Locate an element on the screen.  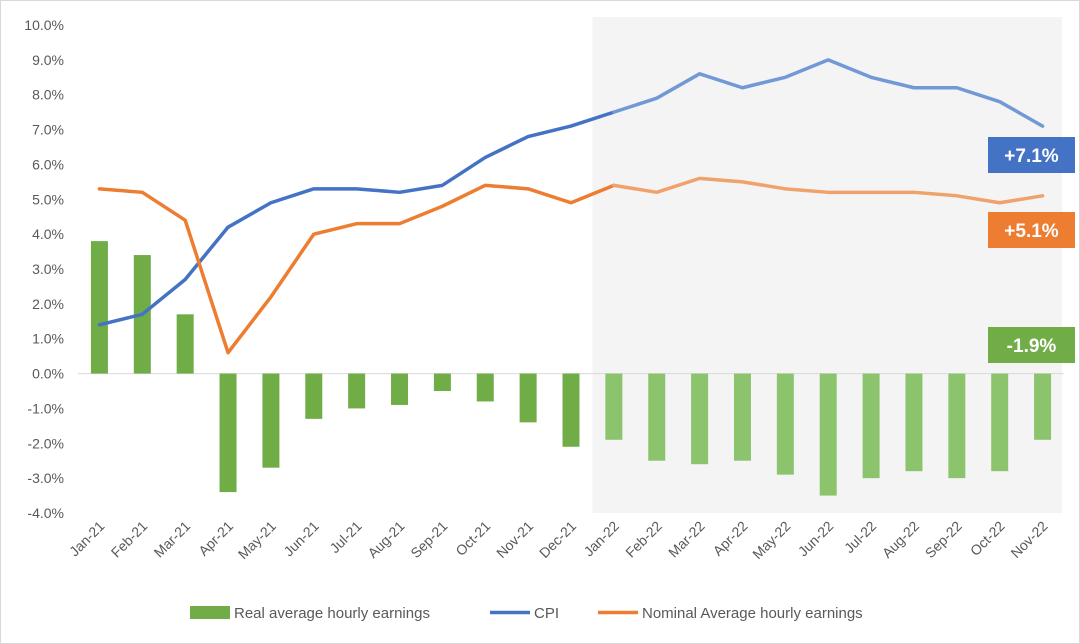
y-tick-label: 6.0% is located at coordinates (48, 164).